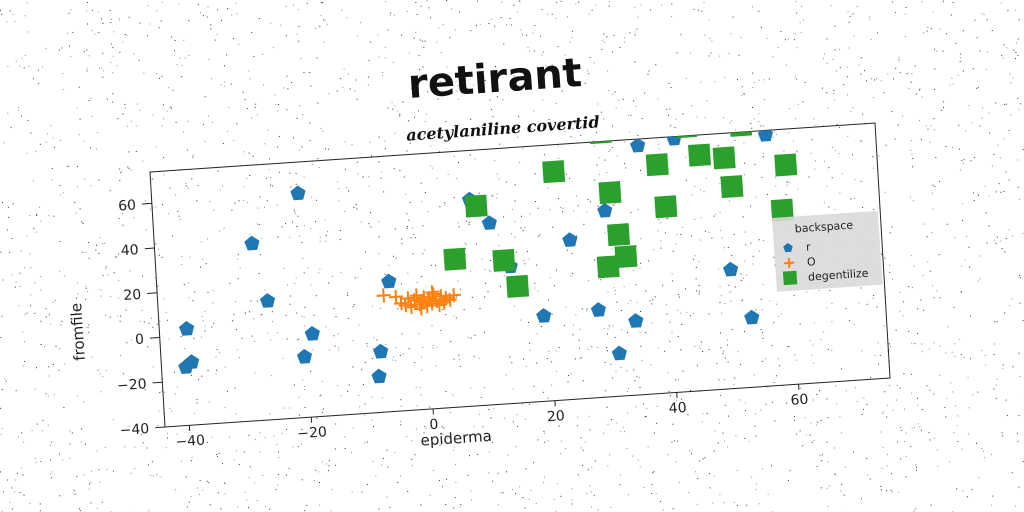 The width and height of the screenshot is (1024, 512). Describe the element at coordinates (790, 278) in the screenshot. I see `legend-marker-degentilize` at that location.